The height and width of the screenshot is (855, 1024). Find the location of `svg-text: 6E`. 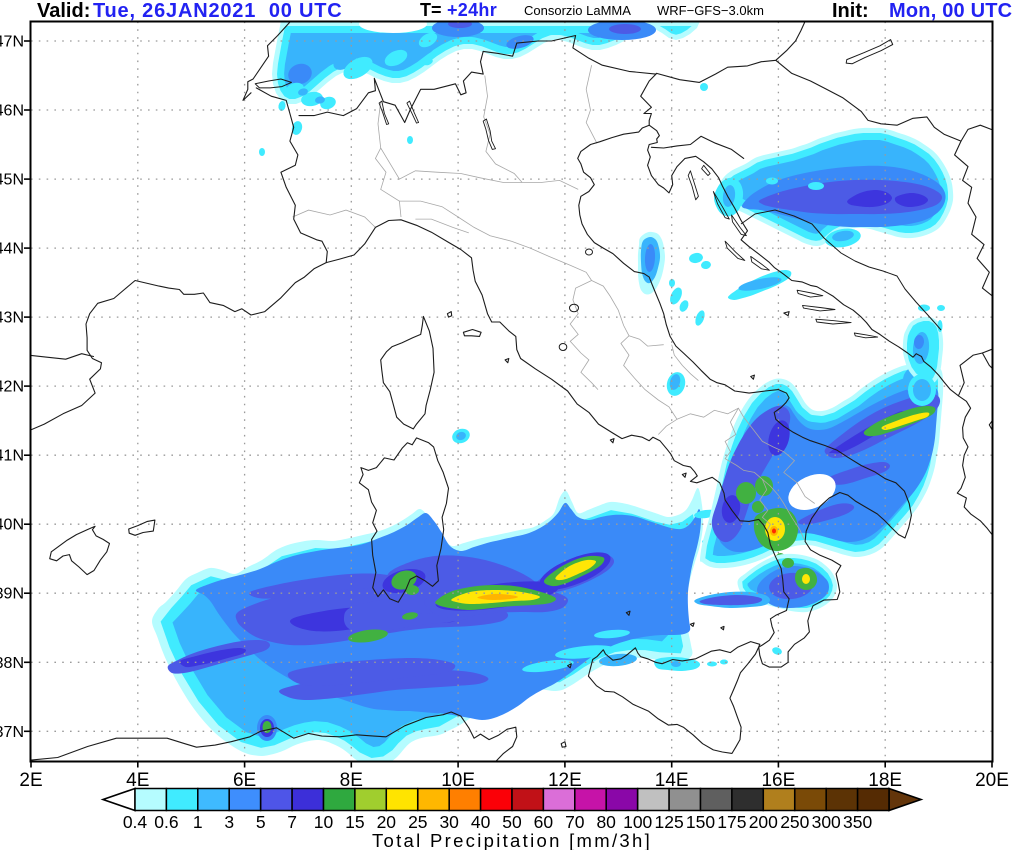

svg-text: 6E is located at coordinates (244, 780).